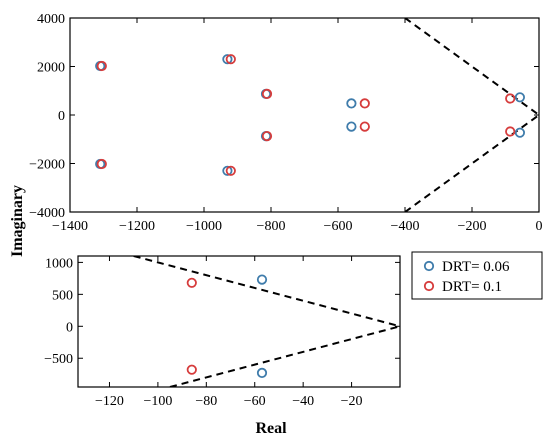 The image size is (550, 447). Describe the element at coordinates (255, 401) in the screenshot. I see `bottom-x-tick-label-3: −60` at that location.